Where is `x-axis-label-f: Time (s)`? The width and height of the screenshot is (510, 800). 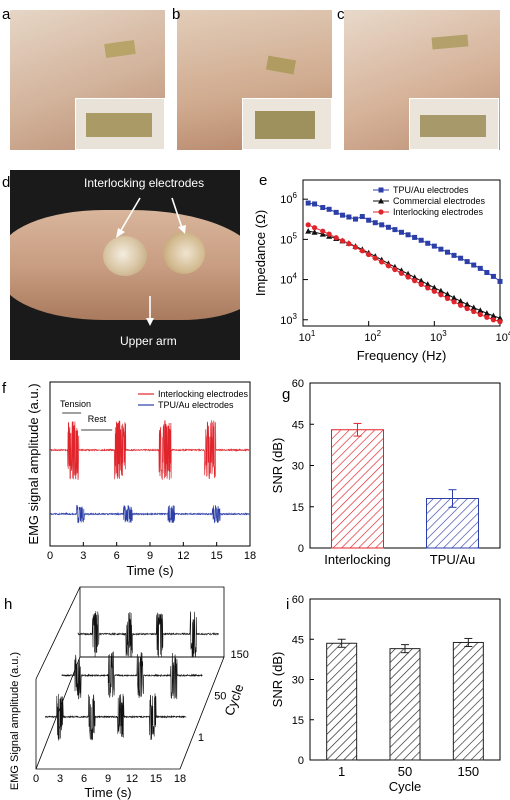 x-axis-label-f: Time (s) is located at coordinates (149, 570).